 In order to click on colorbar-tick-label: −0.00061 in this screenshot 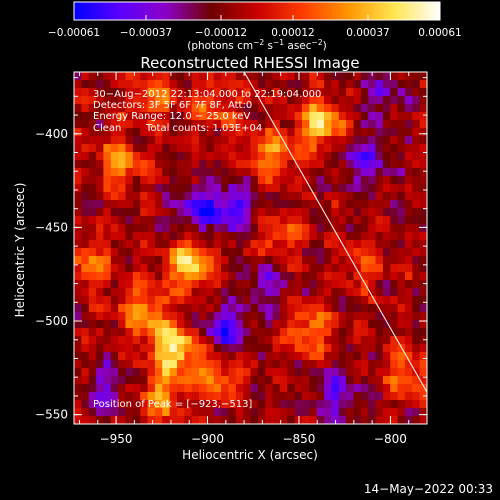, I will do `click(74, 33)`.